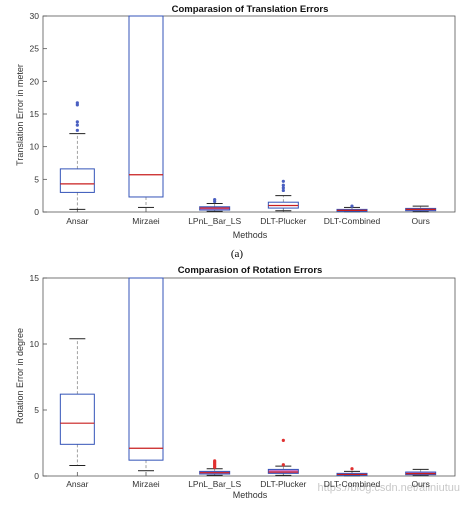 The height and width of the screenshot is (506, 473). Describe the element at coordinates (237, 254) in the screenshot. I see `subfigure-caption: (a)` at that location.